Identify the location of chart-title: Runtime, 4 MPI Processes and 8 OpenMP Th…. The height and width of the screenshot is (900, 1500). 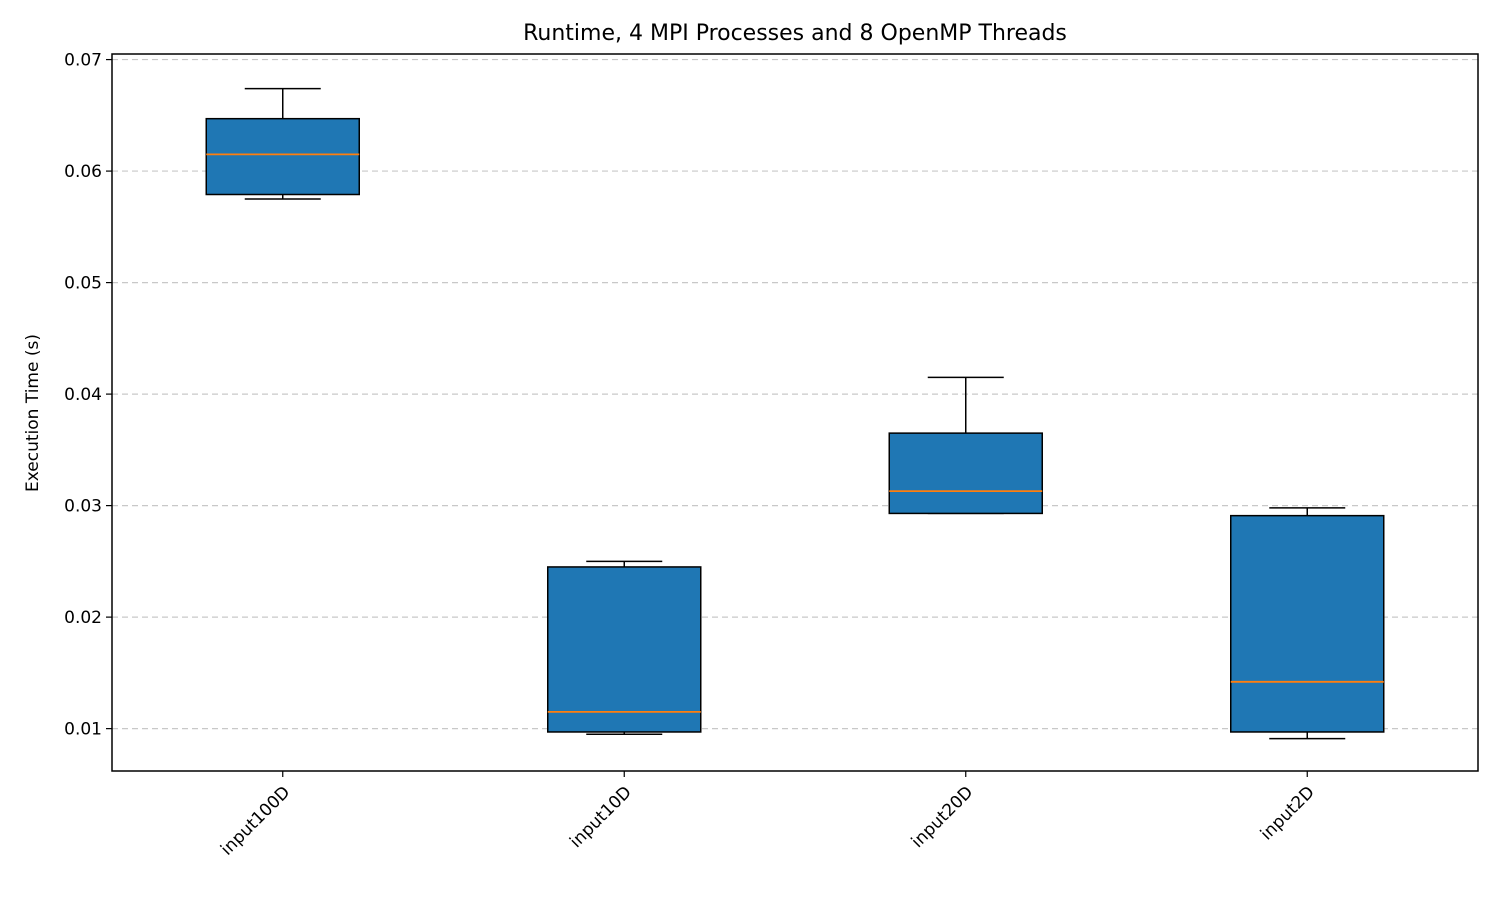
(795, 33).